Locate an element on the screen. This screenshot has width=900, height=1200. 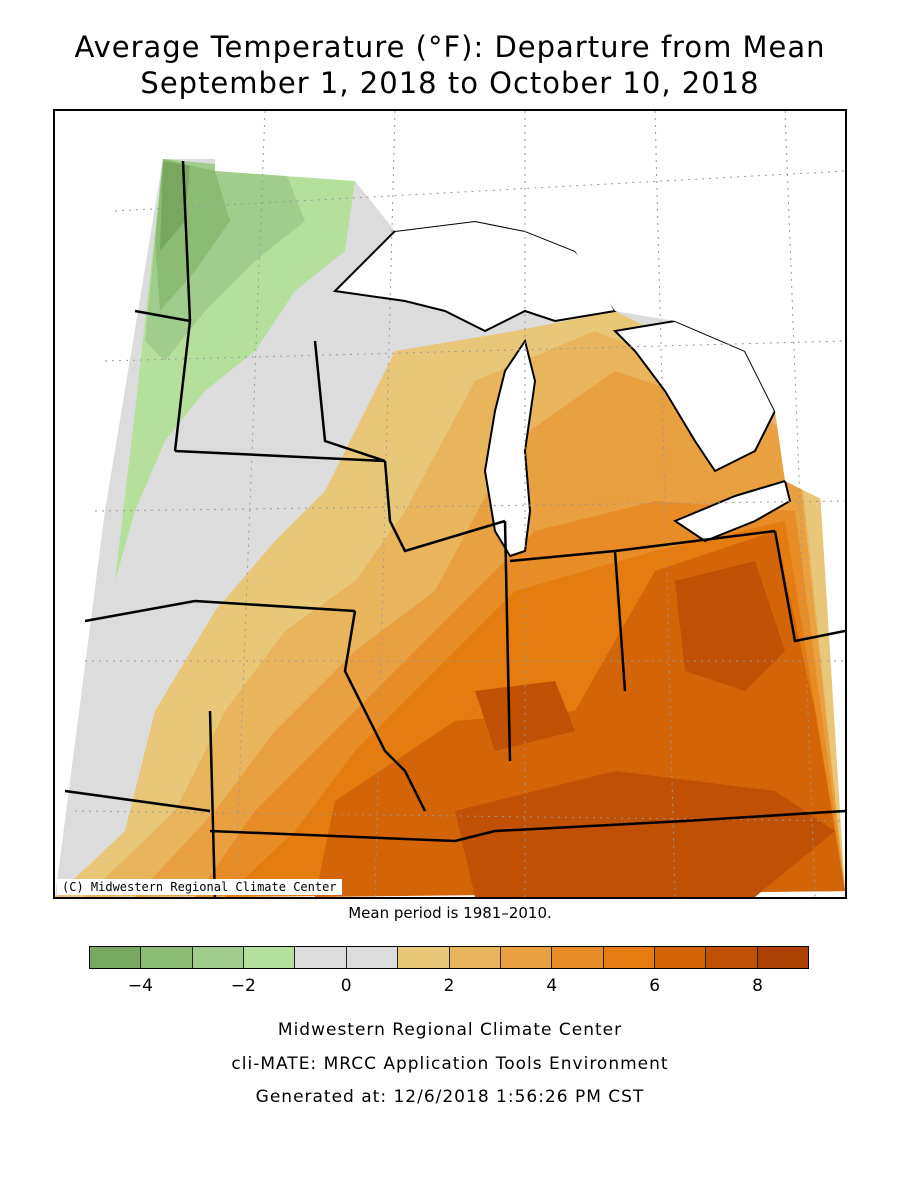
legend-tick-label: 6 is located at coordinates (655, 986).